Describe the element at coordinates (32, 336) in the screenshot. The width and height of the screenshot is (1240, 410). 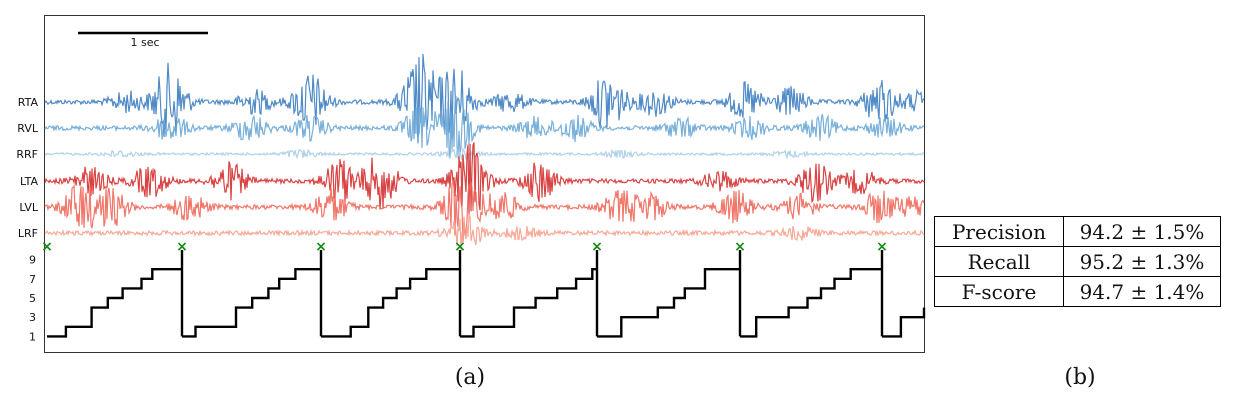
I see `y-tick-label: 1` at that location.